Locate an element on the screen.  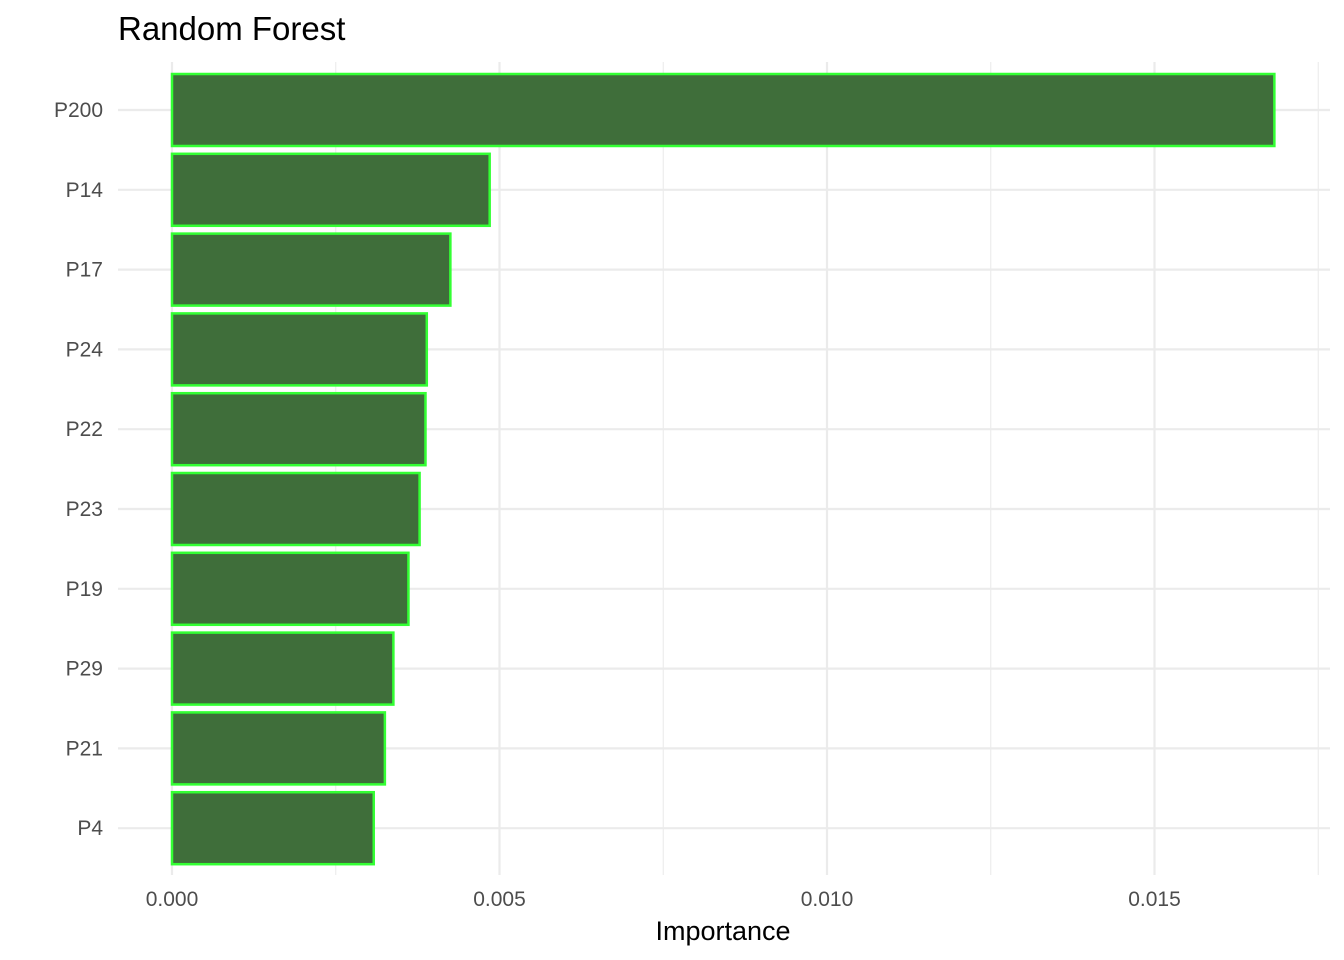
y-tick-label: P4 is located at coordinates (90, 828).